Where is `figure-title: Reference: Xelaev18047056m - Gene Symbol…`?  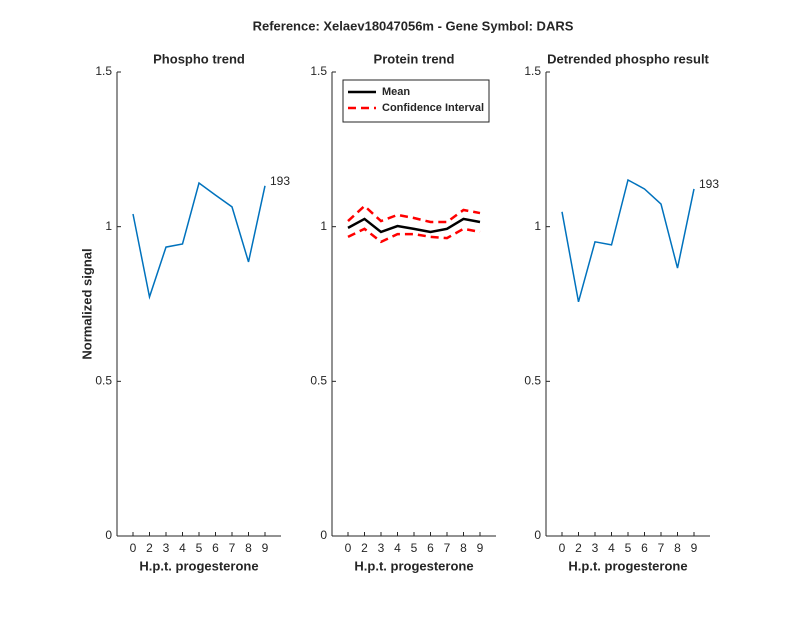
figure-title: Reference: Xelaev18047056m - Gene Symbol… is located at coordinates (413, 25).